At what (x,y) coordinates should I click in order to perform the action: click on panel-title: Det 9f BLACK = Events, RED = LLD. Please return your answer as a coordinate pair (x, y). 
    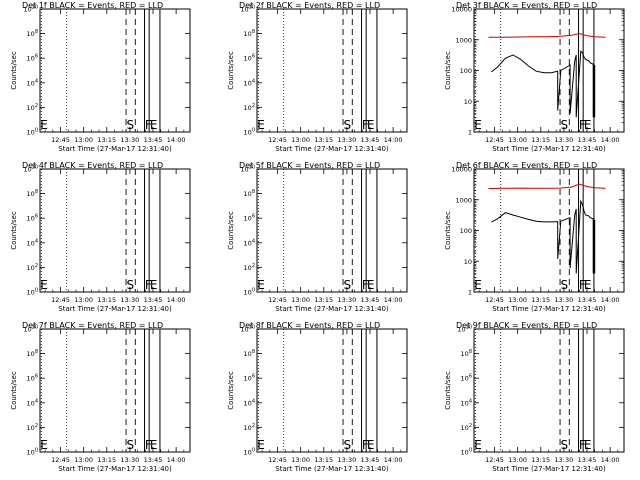
    Looking at the image, I should click on (526, 325).